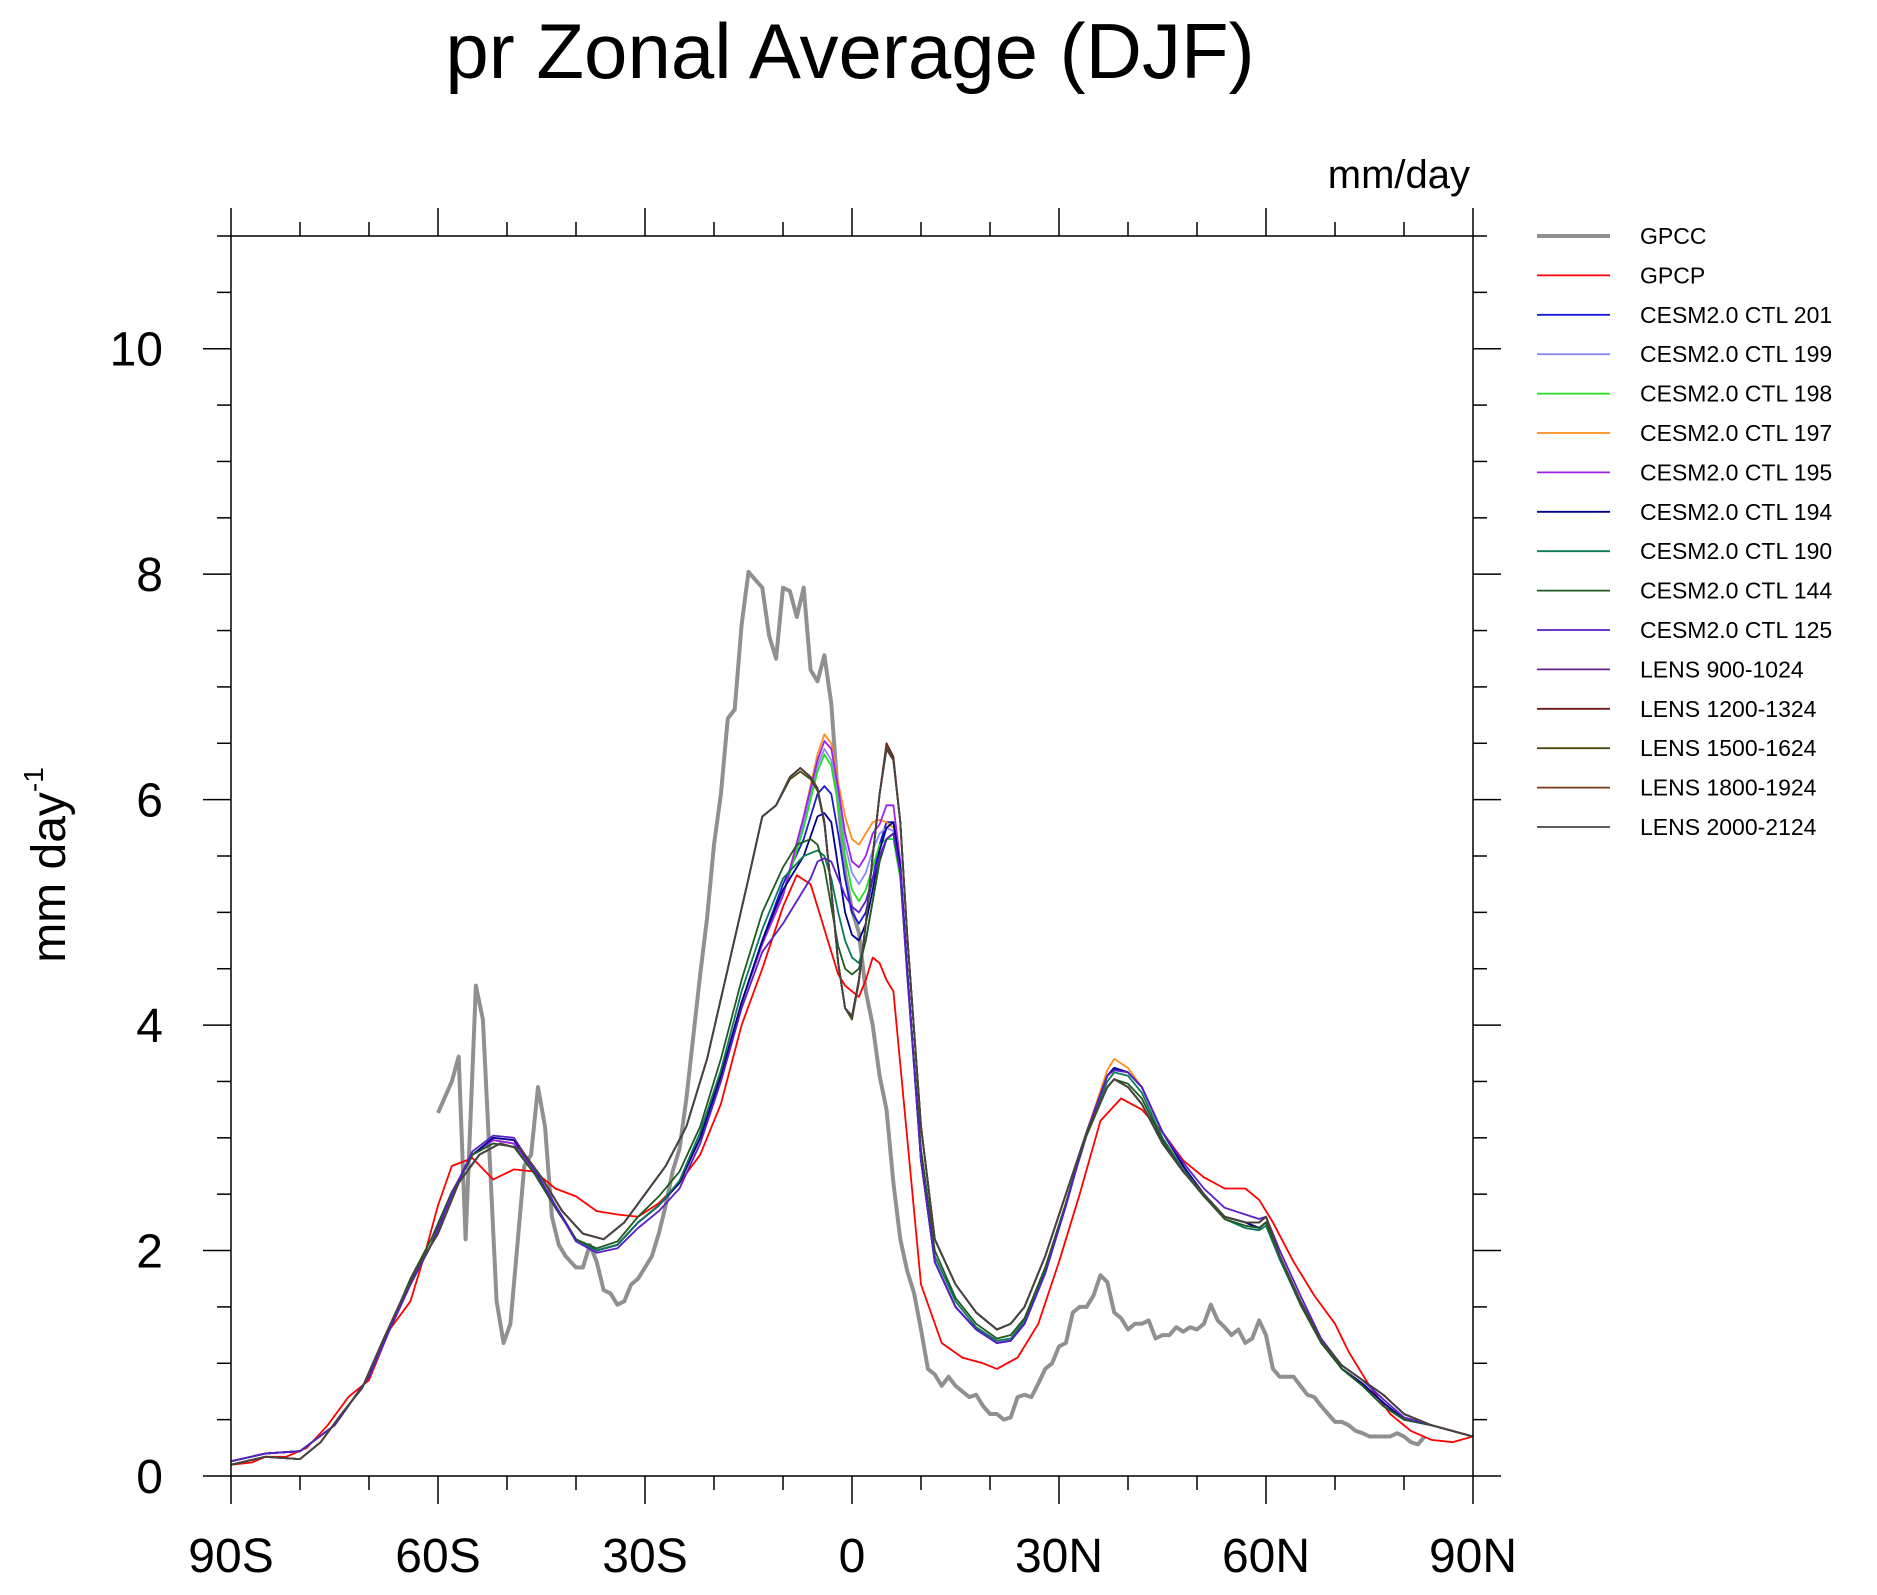  I want to click on legend-label: CESM2.0 CTL 199, so click(1736, 354).